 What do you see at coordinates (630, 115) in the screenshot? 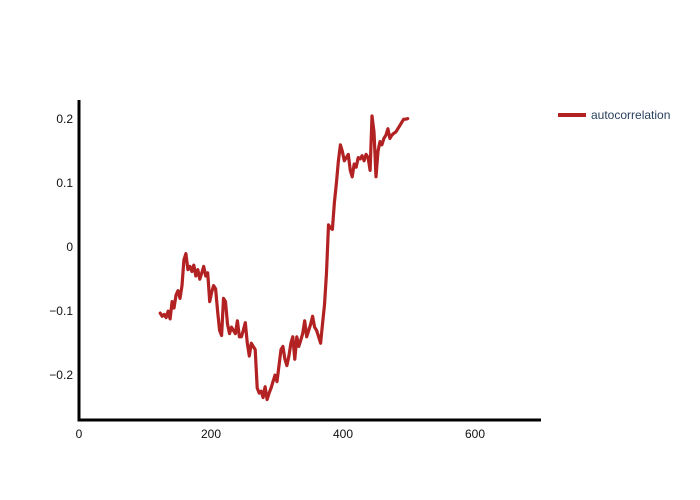
I see `legend-label-autocorrelation: autocorrelation` at bounding box center [630, 115].